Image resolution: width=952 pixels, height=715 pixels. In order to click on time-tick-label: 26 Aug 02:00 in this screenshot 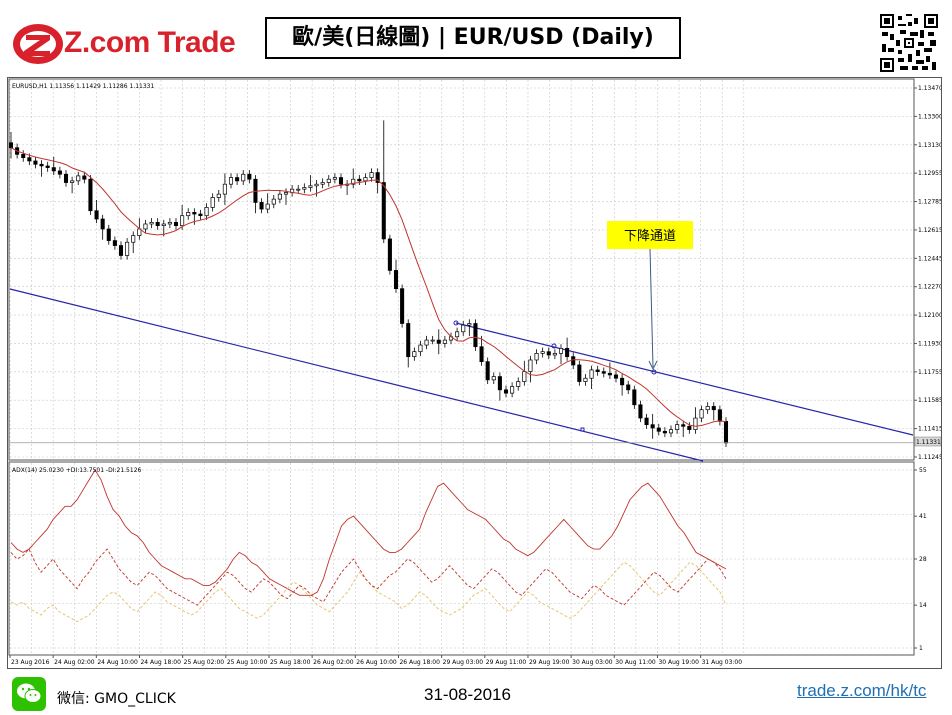, I will do `click(333, 662)`.